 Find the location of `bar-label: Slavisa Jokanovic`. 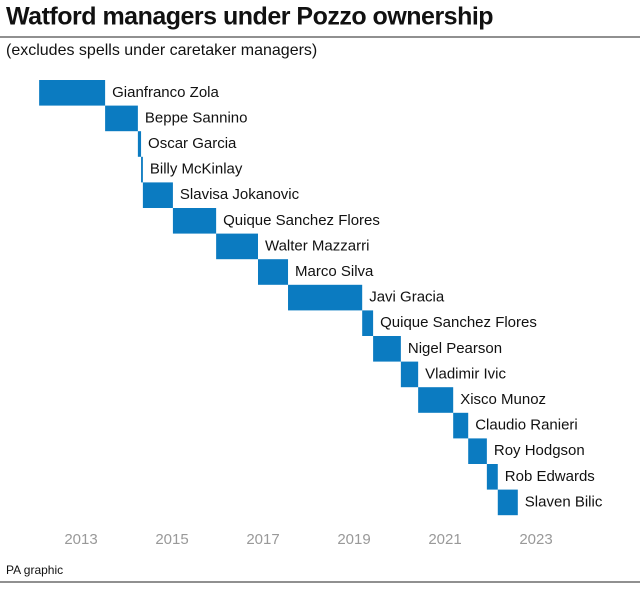

bar-label: Slavisa Jokanovic is located at coordinates (240, 194).